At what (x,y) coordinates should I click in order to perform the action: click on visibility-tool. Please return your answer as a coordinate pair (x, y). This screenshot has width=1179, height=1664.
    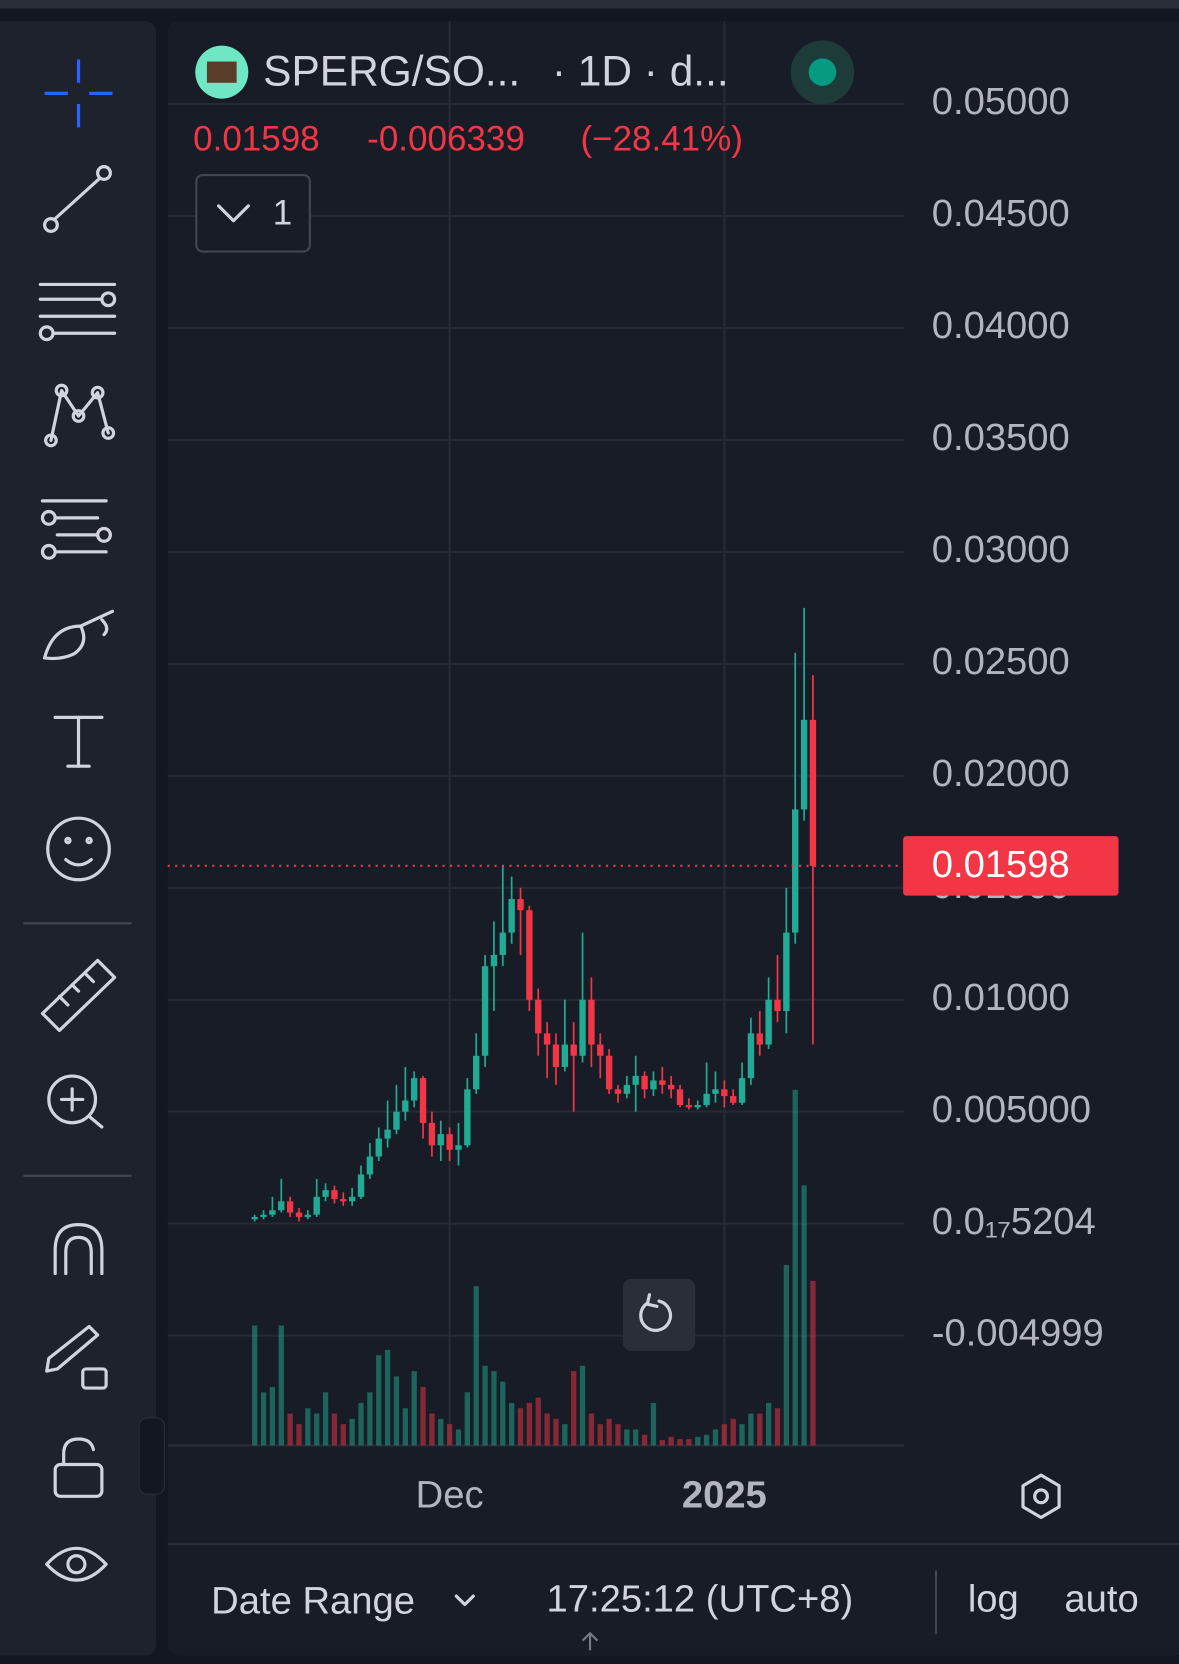
    Looking at the image, I should click on (76, 1564).